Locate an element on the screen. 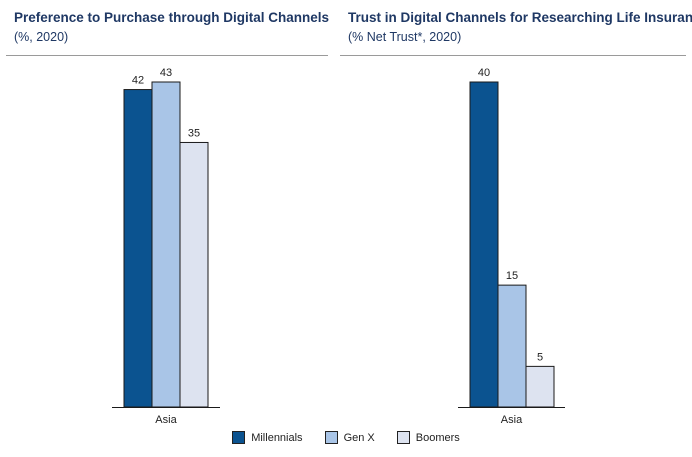  chart-1-data-label-millennials: 42 is located at coordinates (138, 81).